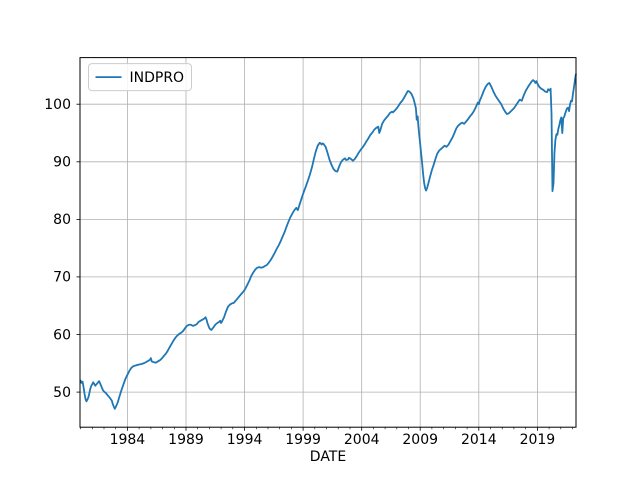 The image size is (640, 480). I want to click on x-tick-label: 2004, so click(362, 440).